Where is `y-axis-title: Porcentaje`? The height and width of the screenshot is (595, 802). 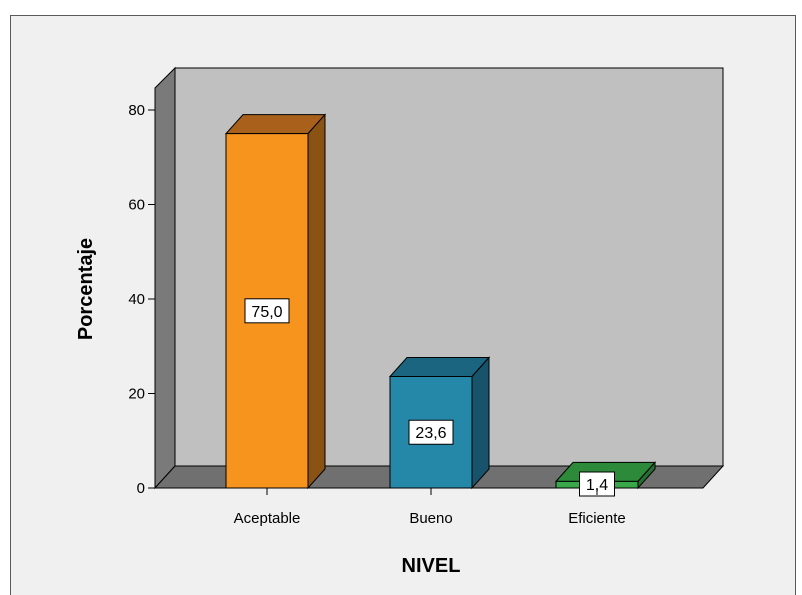
y-axis-title: Porcentaje is located at coordinates (86, 289).